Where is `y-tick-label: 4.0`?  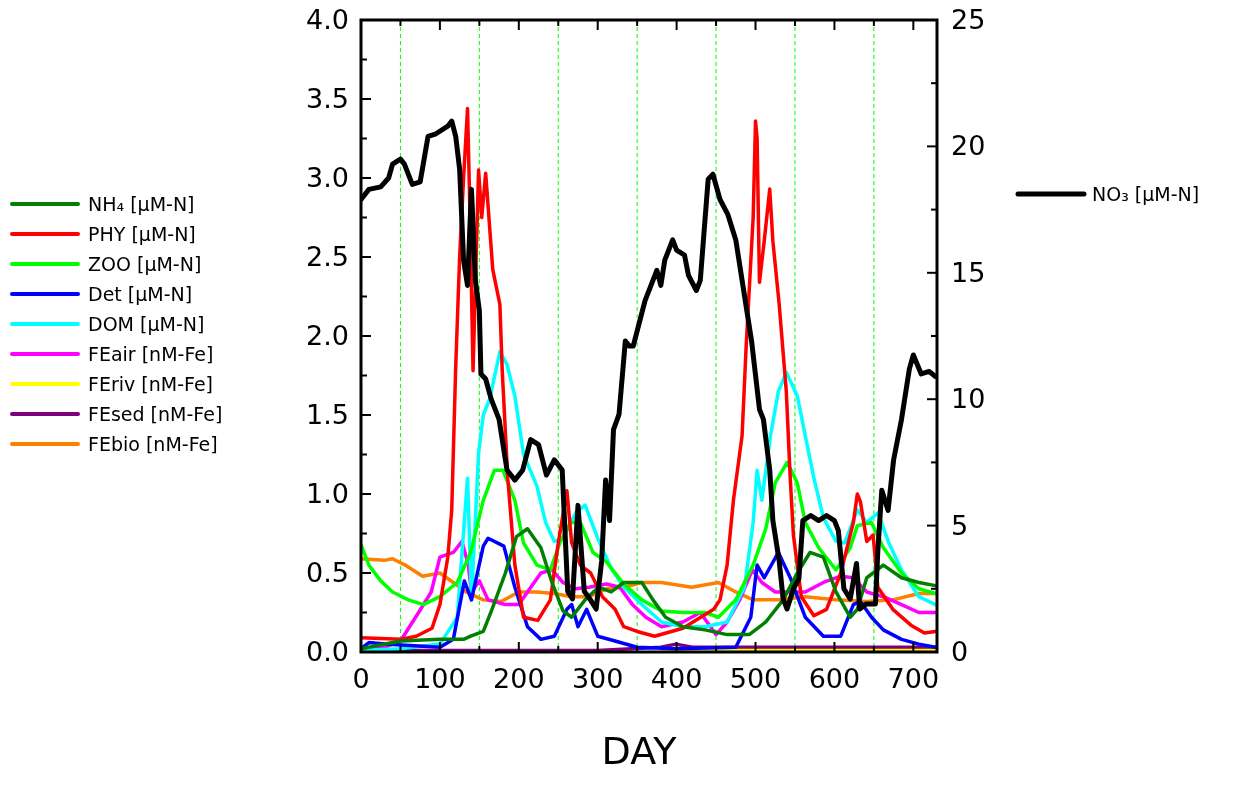
y-tick-label: 4.0 is located at coordinates (327, 19).